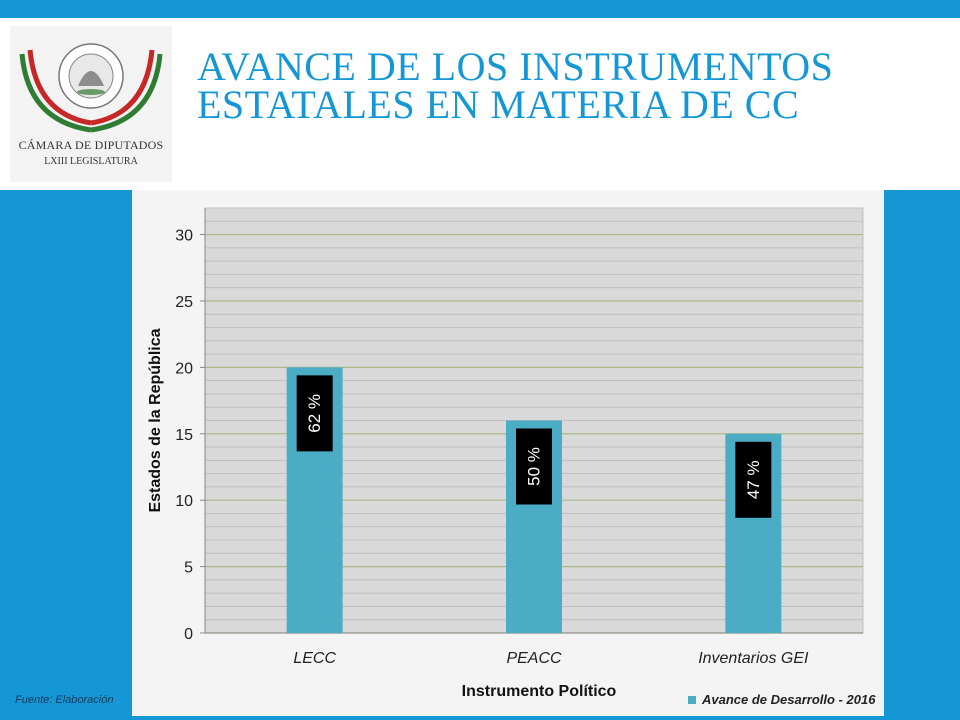 Image resolution: width=960 pixels, height=720 pixels. Describe the element at coordinates (91, 161) in the screenshot. I see `legislature-name: LXIII LEGISLATURA` at that location.